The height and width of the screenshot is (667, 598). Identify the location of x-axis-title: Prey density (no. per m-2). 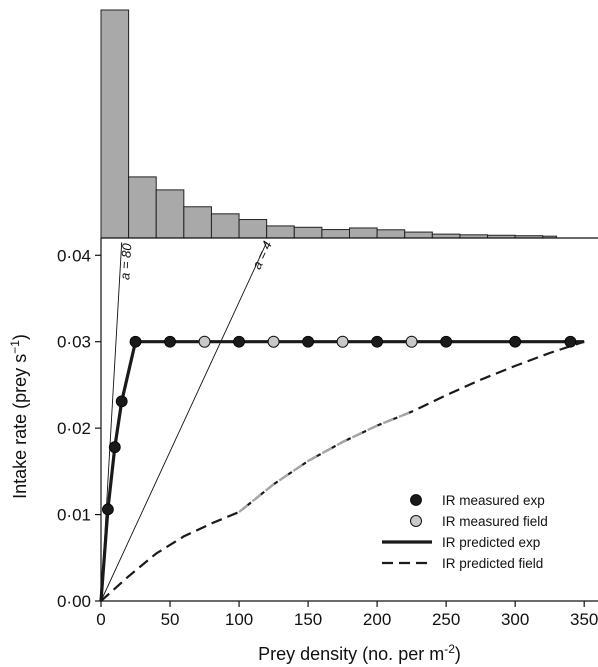
(359, 653).